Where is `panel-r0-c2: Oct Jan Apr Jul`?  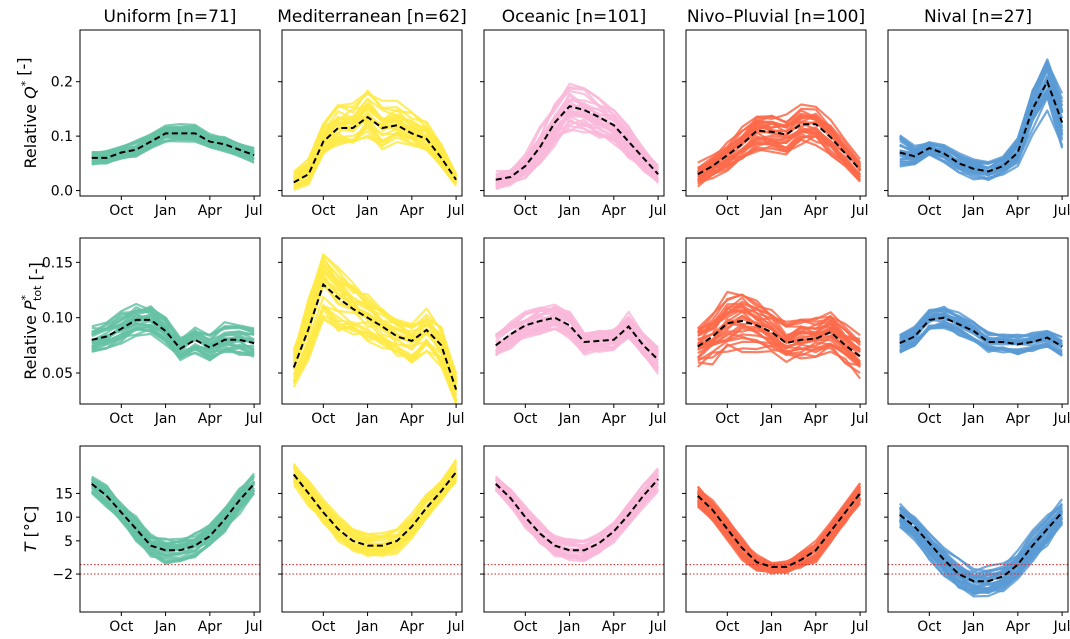
panel-r0-c2: Oct Jan Apr Jul is located at coordinates (573, 124).